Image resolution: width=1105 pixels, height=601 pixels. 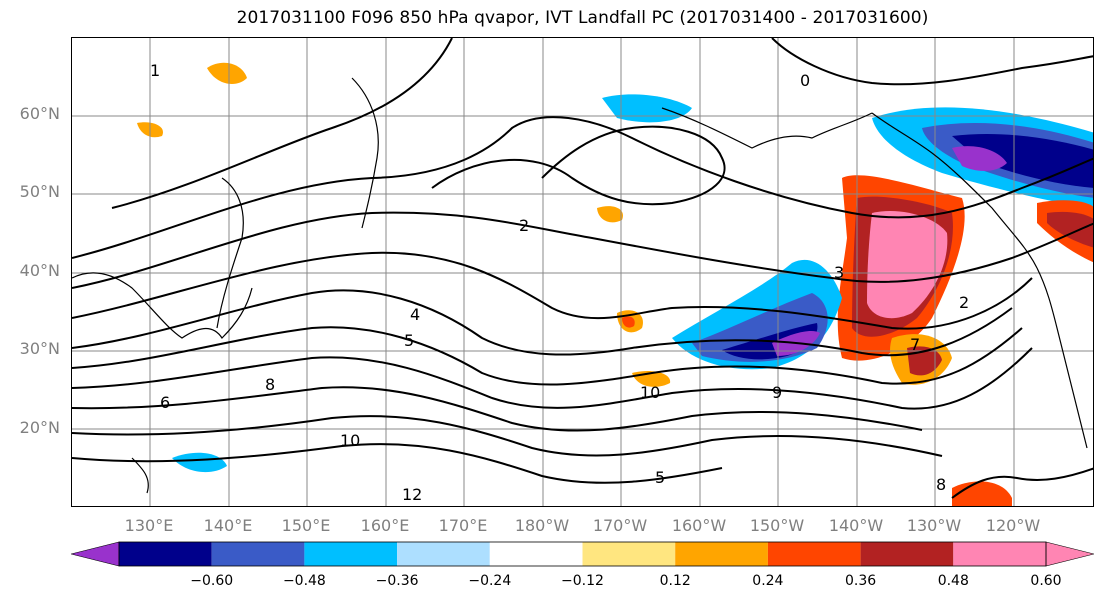 What do you see at coordinates (397, 581) in the screenshot?
I see `colorbar-tick-label: −0.36` at bounding box center [397, 581].